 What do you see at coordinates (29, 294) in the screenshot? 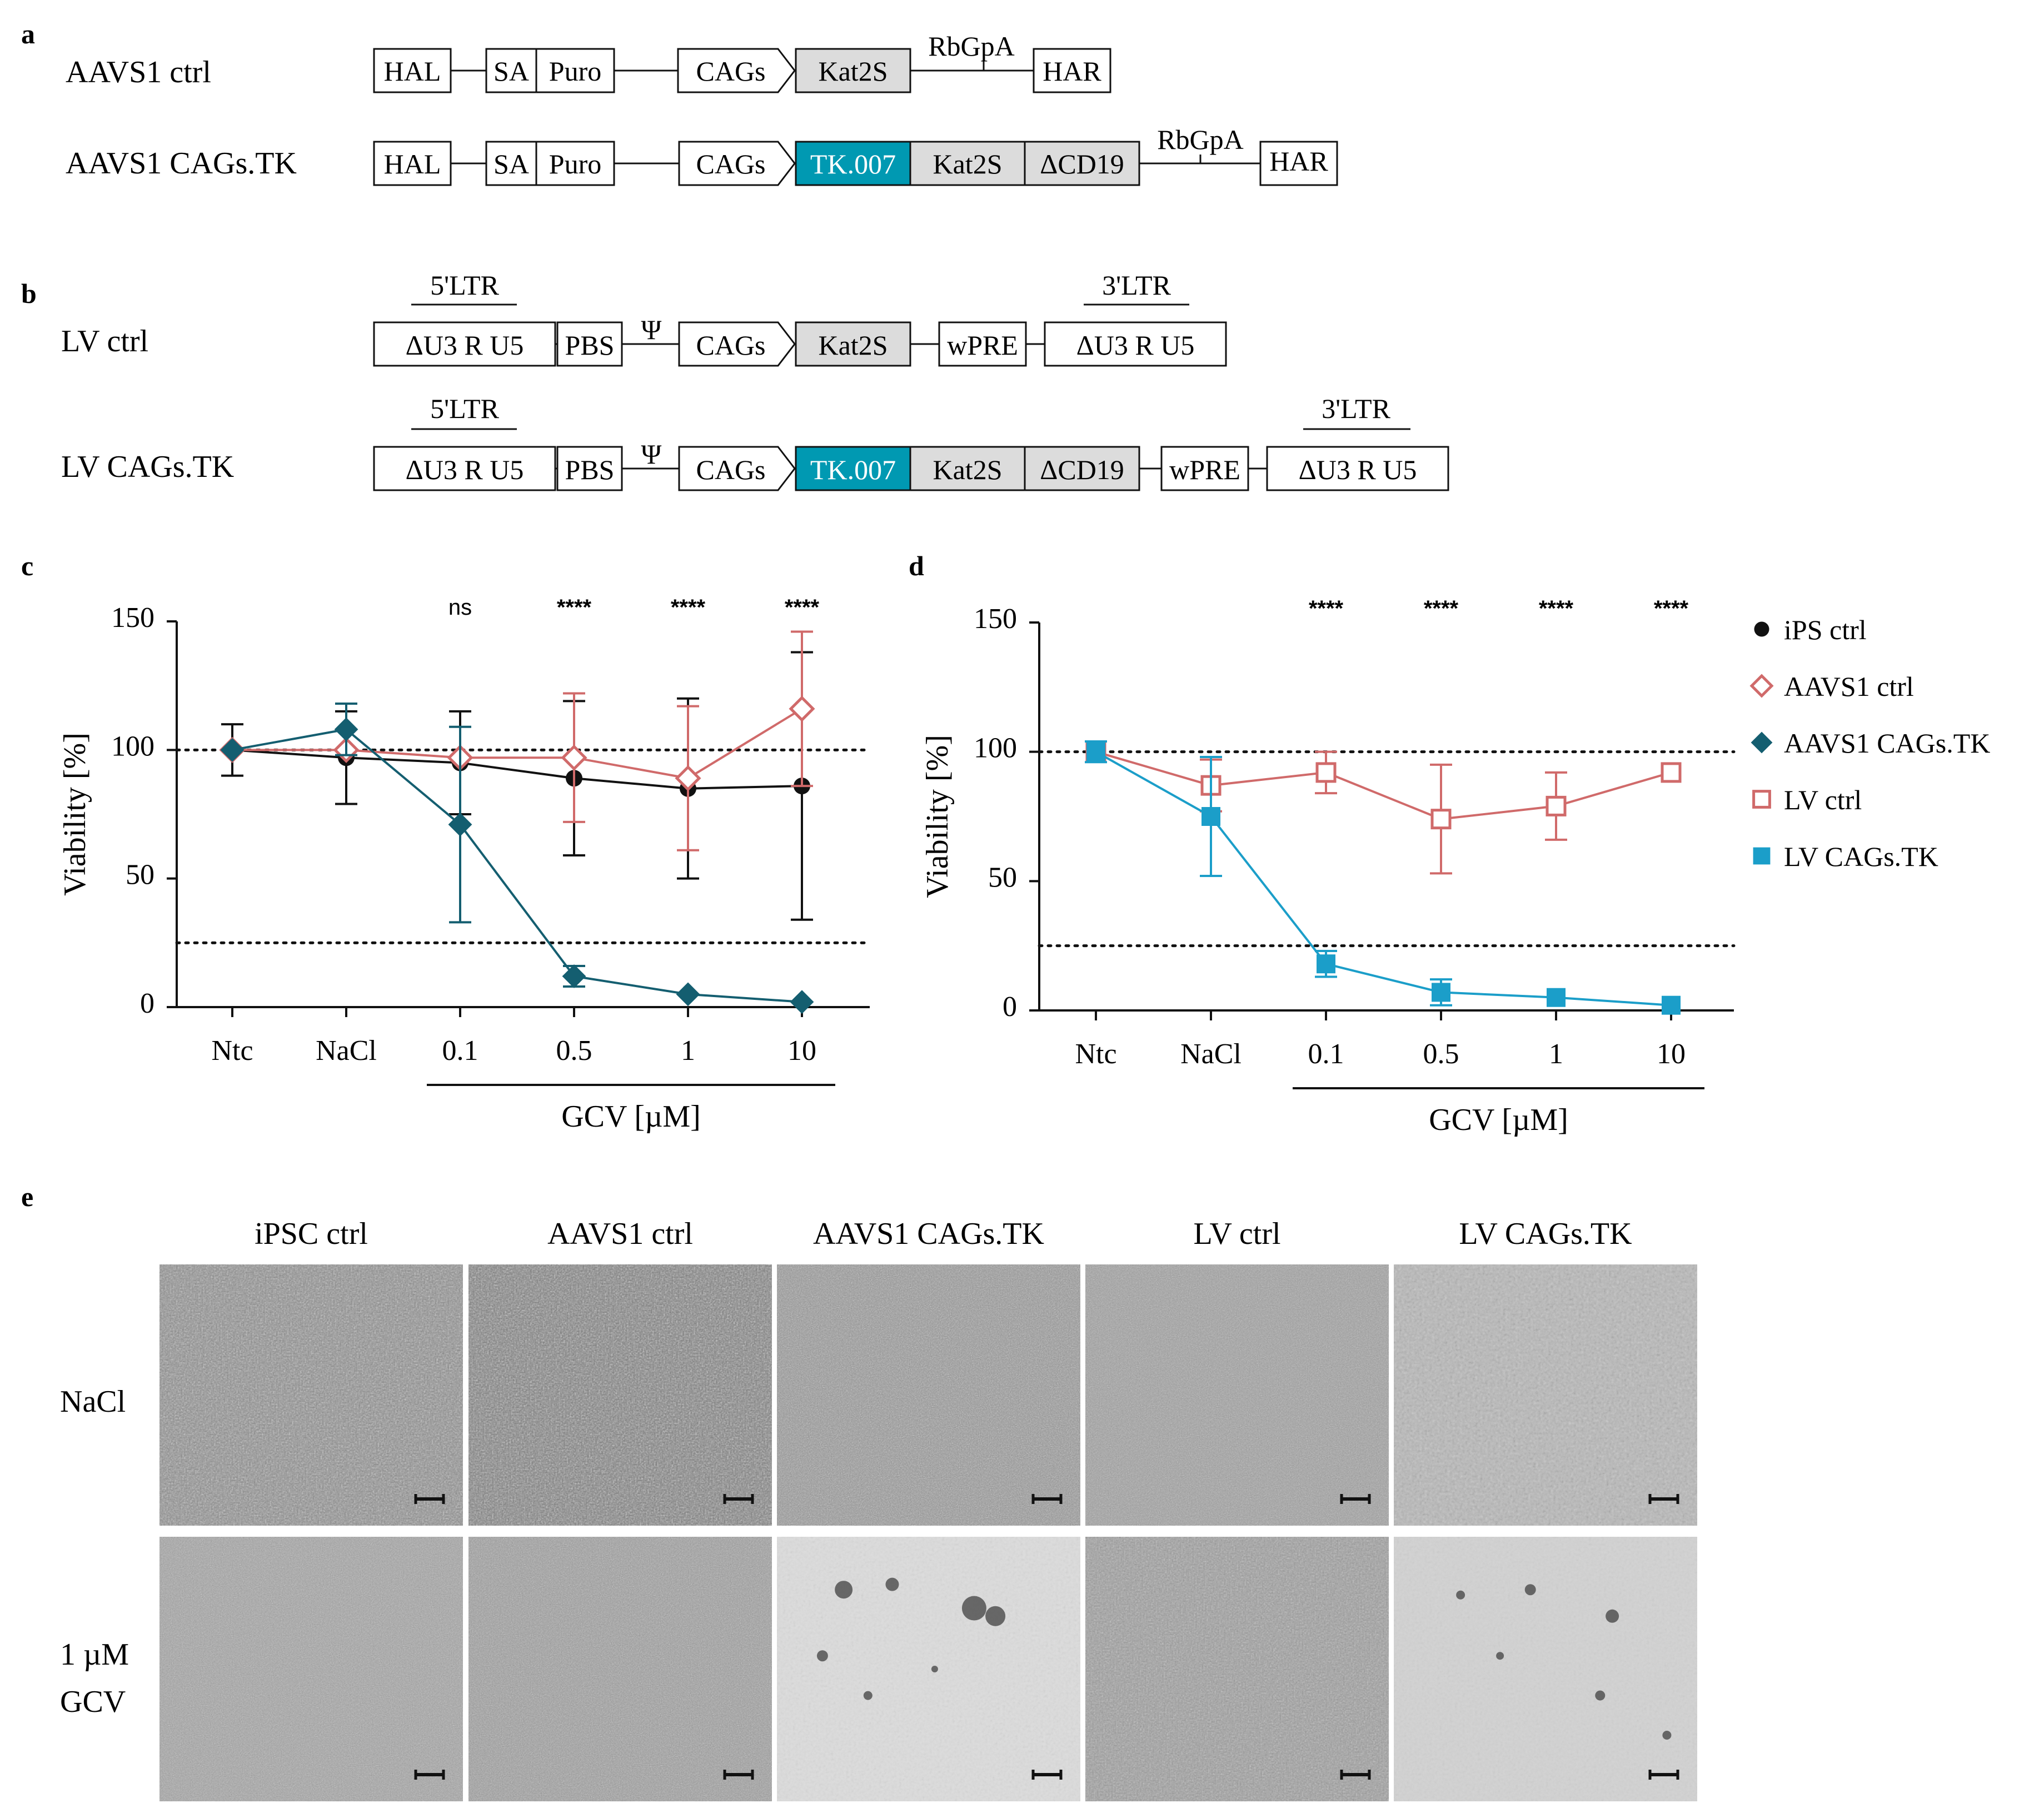
I see `panel-label-b: b` at bounding box center [29, 294].